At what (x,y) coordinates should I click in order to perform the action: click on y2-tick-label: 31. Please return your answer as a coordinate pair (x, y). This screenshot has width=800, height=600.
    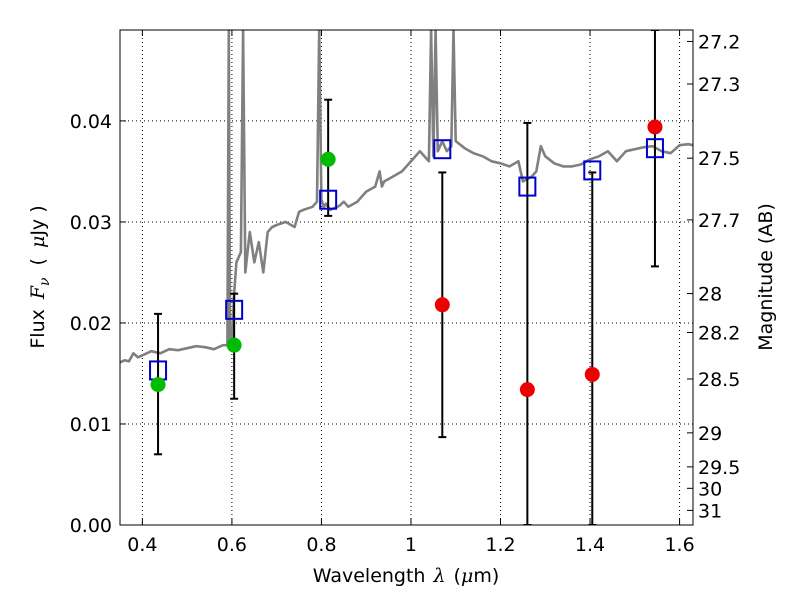
    Looking at the image, I should click on (710, 511).